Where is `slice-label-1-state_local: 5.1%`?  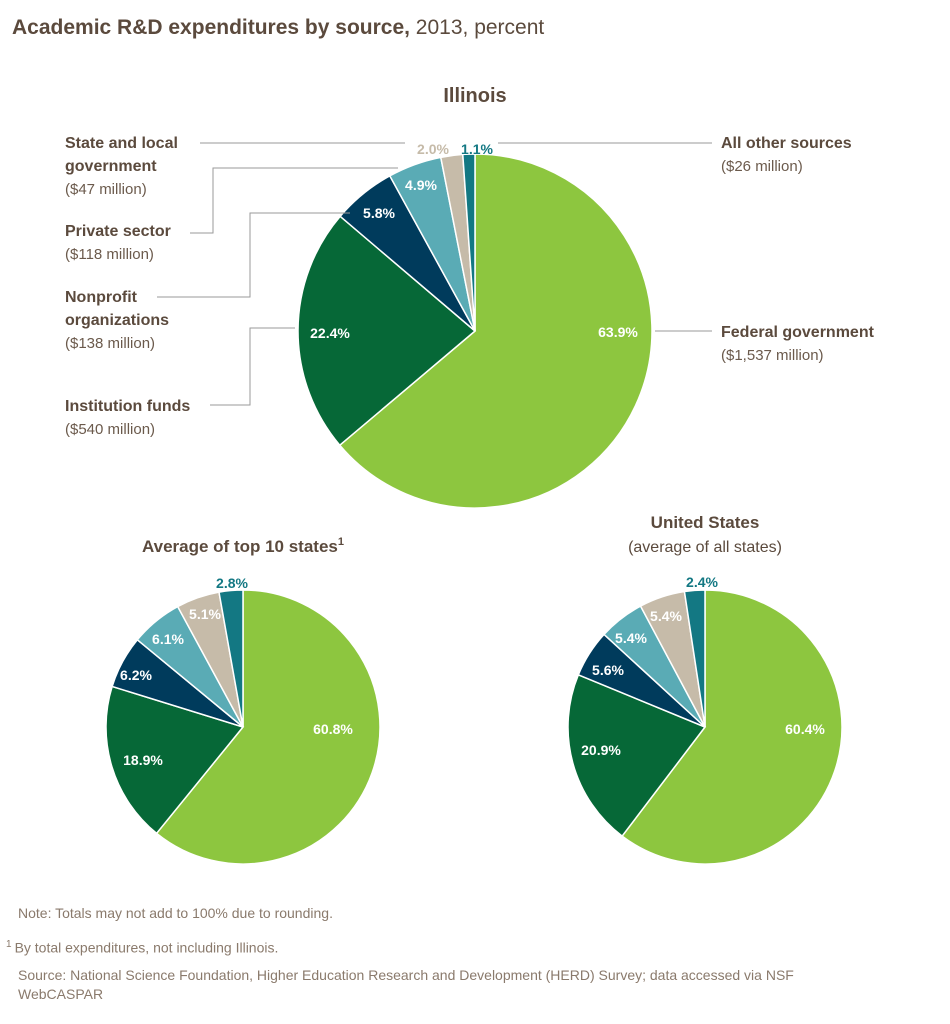 slice-label-1-state_local: 5.1% is located at coordinates (205, 614).